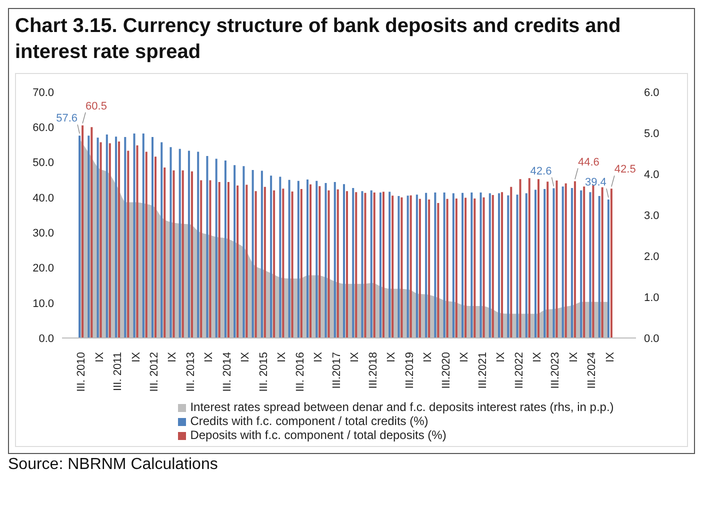 This screenshot has height=512, width=703. I want to click on x-tick-label: III. 2015, so click(264, 372).